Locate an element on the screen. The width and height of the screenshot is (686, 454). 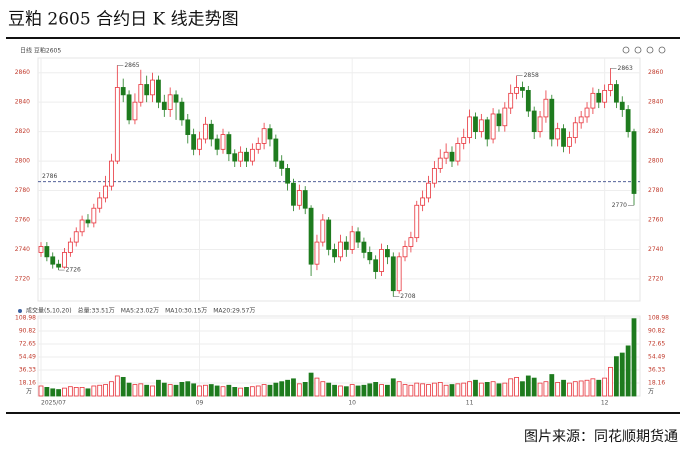
y-tick-label: 2720 is located at coordinates (22, 278).